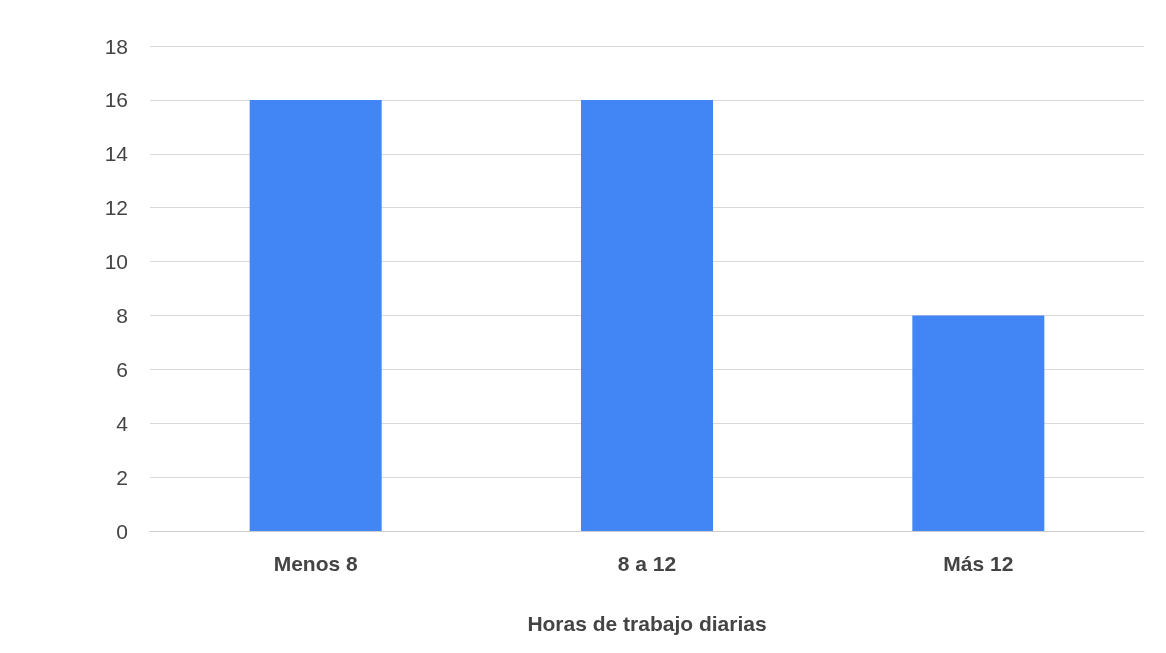 This screenshot has width=1166, height=653. Describe the element at coordinates (315, 563) in the screenshot. I see `x-tick-label: Menos 8` at that location.